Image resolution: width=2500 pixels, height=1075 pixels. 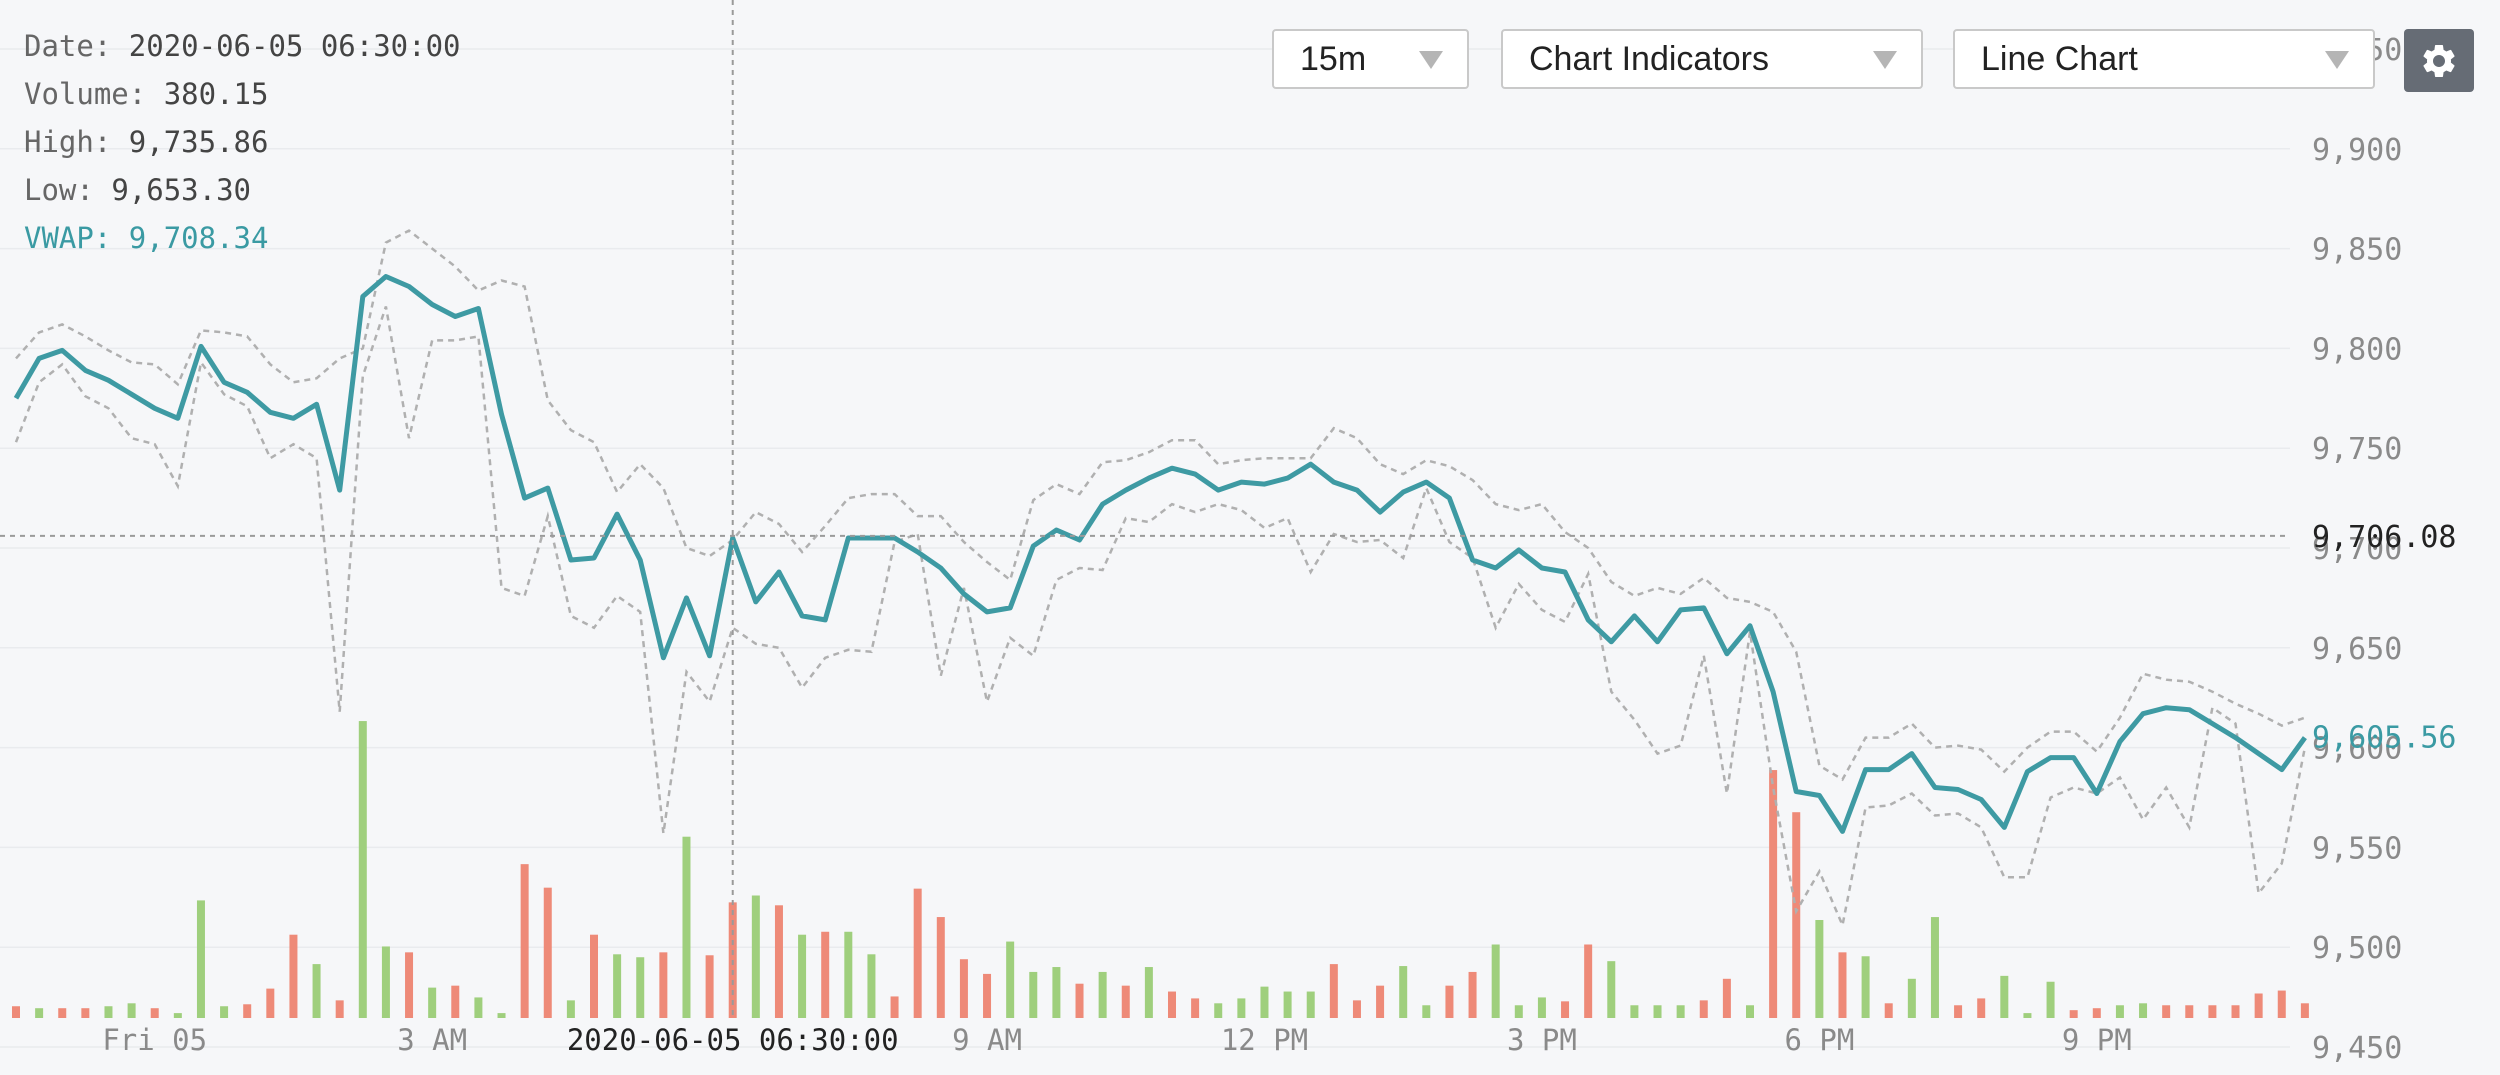 What do you see at coordinates (59, 190) in the screenshot?
I see `info-low-label: Low:` at bounding box center [59, 190].